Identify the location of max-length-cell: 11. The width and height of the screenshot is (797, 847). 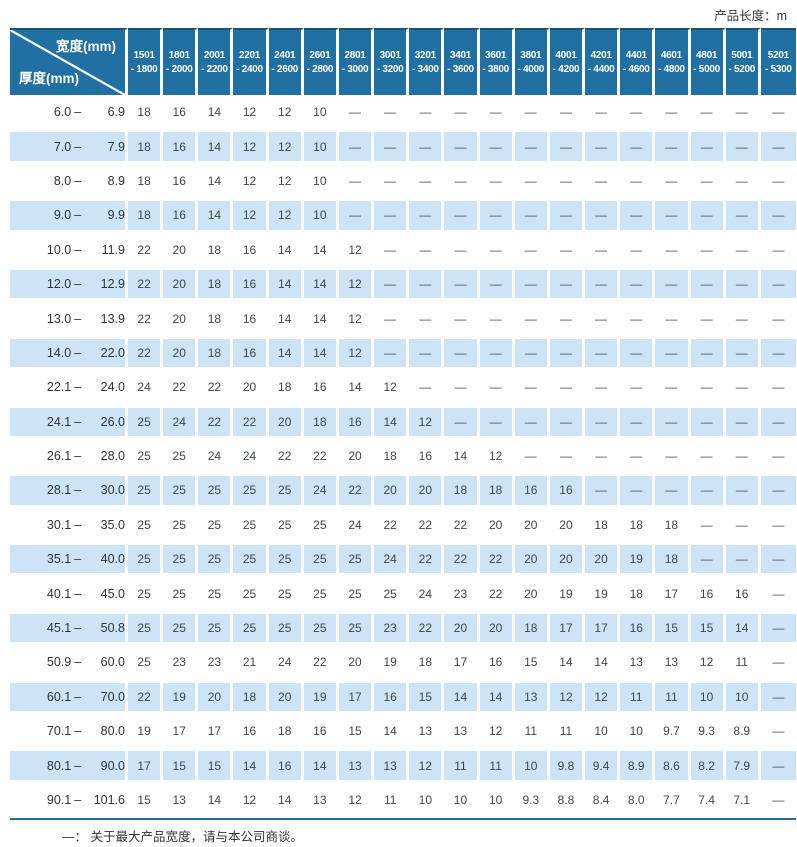
(392, 800).